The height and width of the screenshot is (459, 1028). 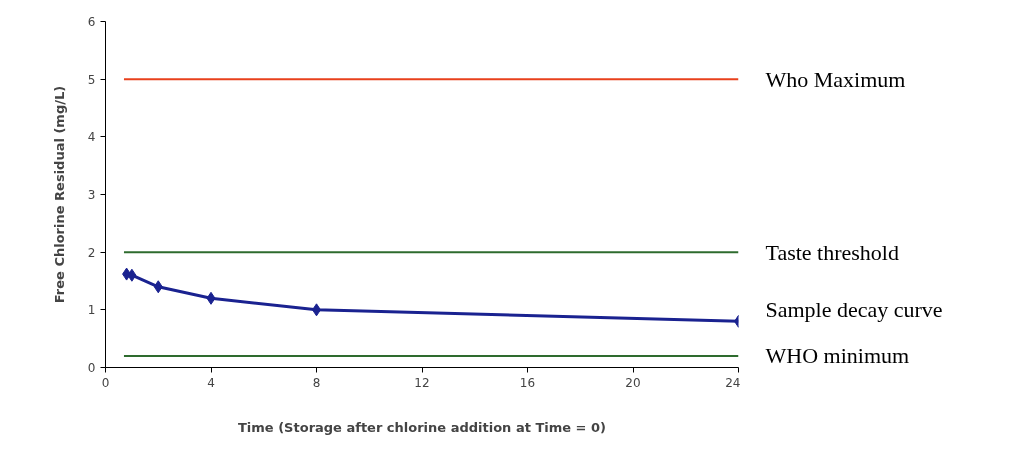 What do you see at coordinates (59, 194) in the screenshot?
I see `y-axis-title: Free Chlorine Residual (mg/L)` at bounding box center [59, 194].